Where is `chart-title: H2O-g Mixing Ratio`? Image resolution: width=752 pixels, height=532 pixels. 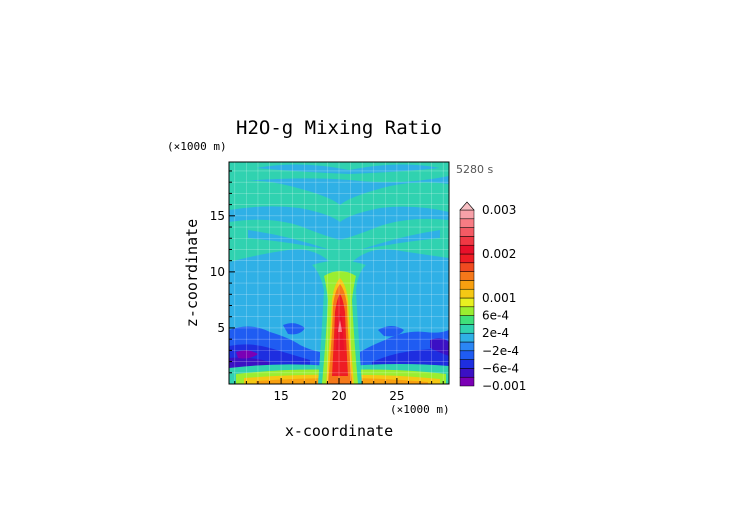
chart-title: H2O-g Mixing Ratio is located at coordinates (339, 128).